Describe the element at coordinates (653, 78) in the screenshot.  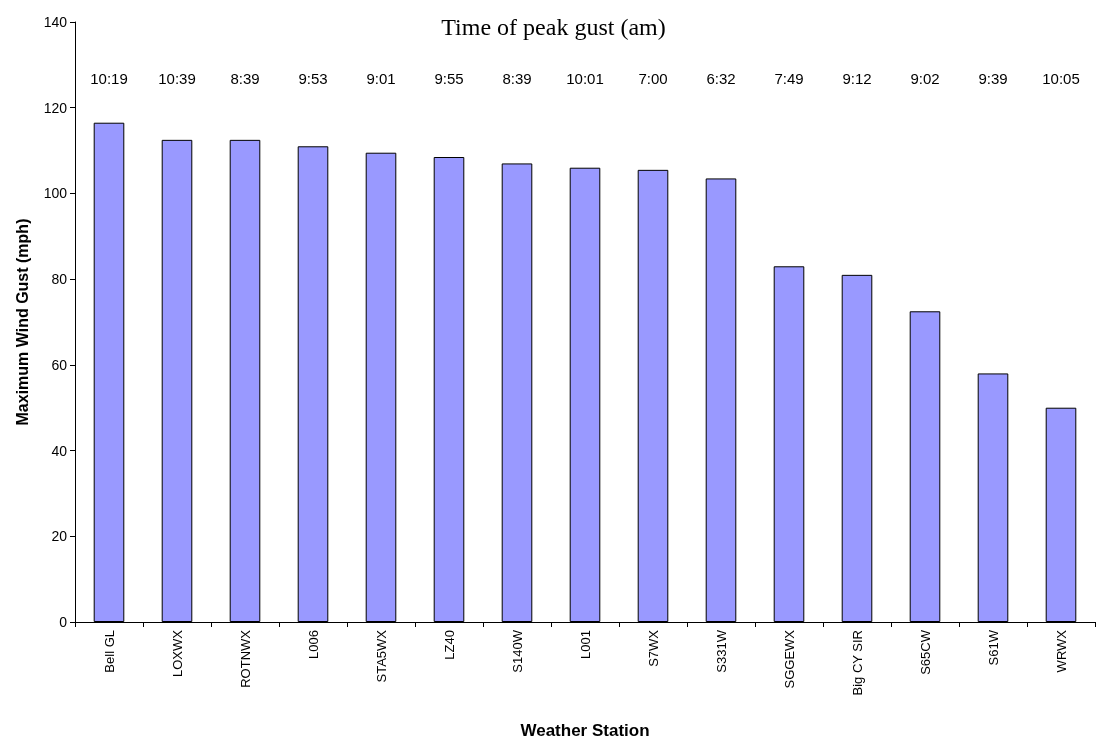
I see `annotation: 7:00` at that location.